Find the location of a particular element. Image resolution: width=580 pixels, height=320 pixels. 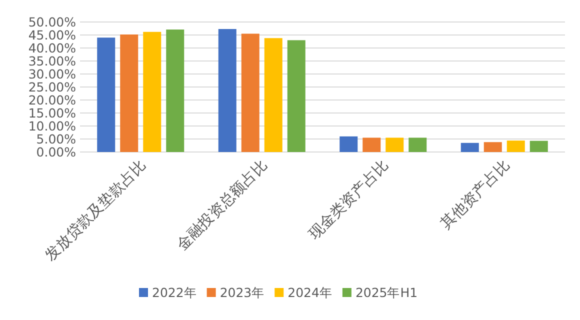

y-tick-label: 40.00% is located at coordinates (52, 48).